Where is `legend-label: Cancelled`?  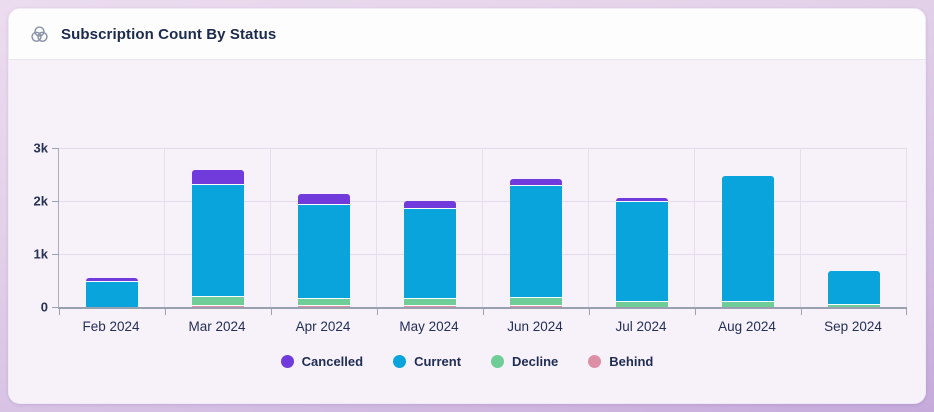
legend-label: Cancelled is located at coordinates (332, 361).